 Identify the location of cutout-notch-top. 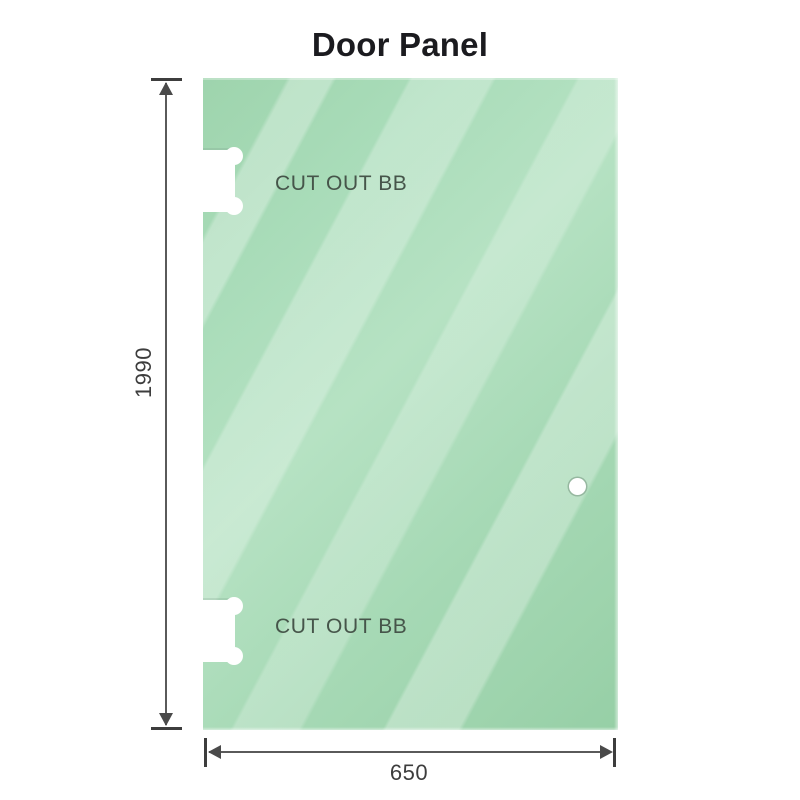
(223, 181).